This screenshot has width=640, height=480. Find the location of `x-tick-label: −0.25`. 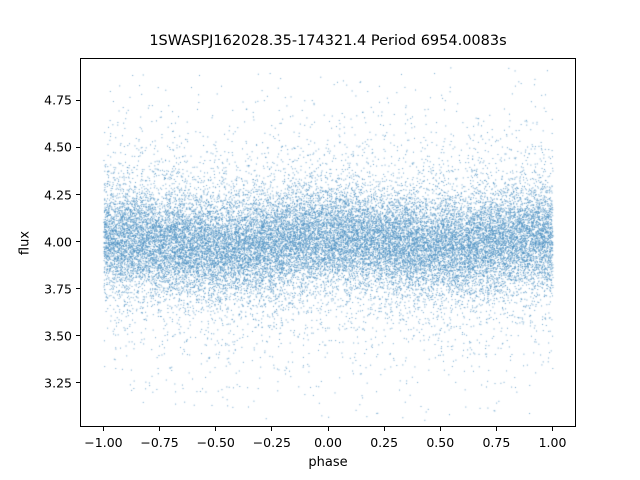

x-tick-label: −0.25 is located at coordinates (272, 442).